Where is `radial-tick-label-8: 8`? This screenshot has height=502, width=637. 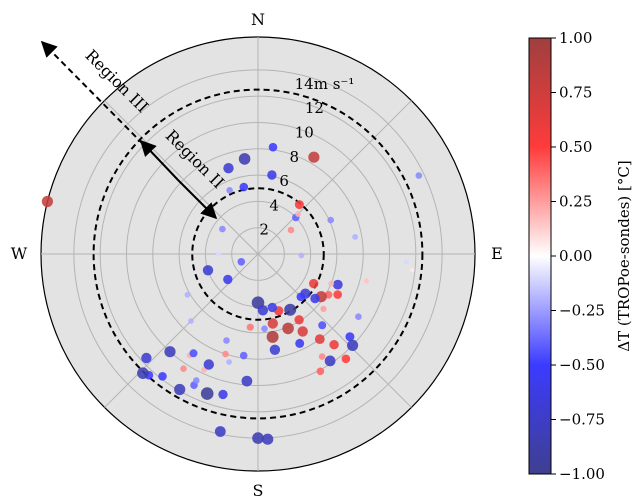 radial-tick-label-8: 8 is located at coordinates (295, 157).